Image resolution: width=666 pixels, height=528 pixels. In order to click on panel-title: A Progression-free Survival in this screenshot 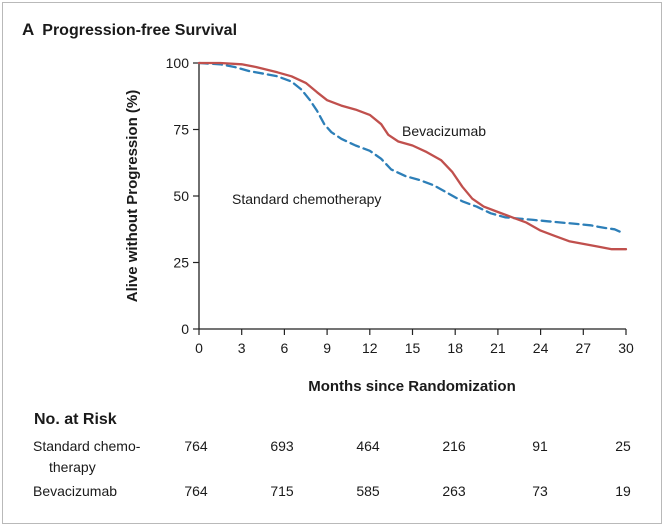, I will do `click(129, 30)`.